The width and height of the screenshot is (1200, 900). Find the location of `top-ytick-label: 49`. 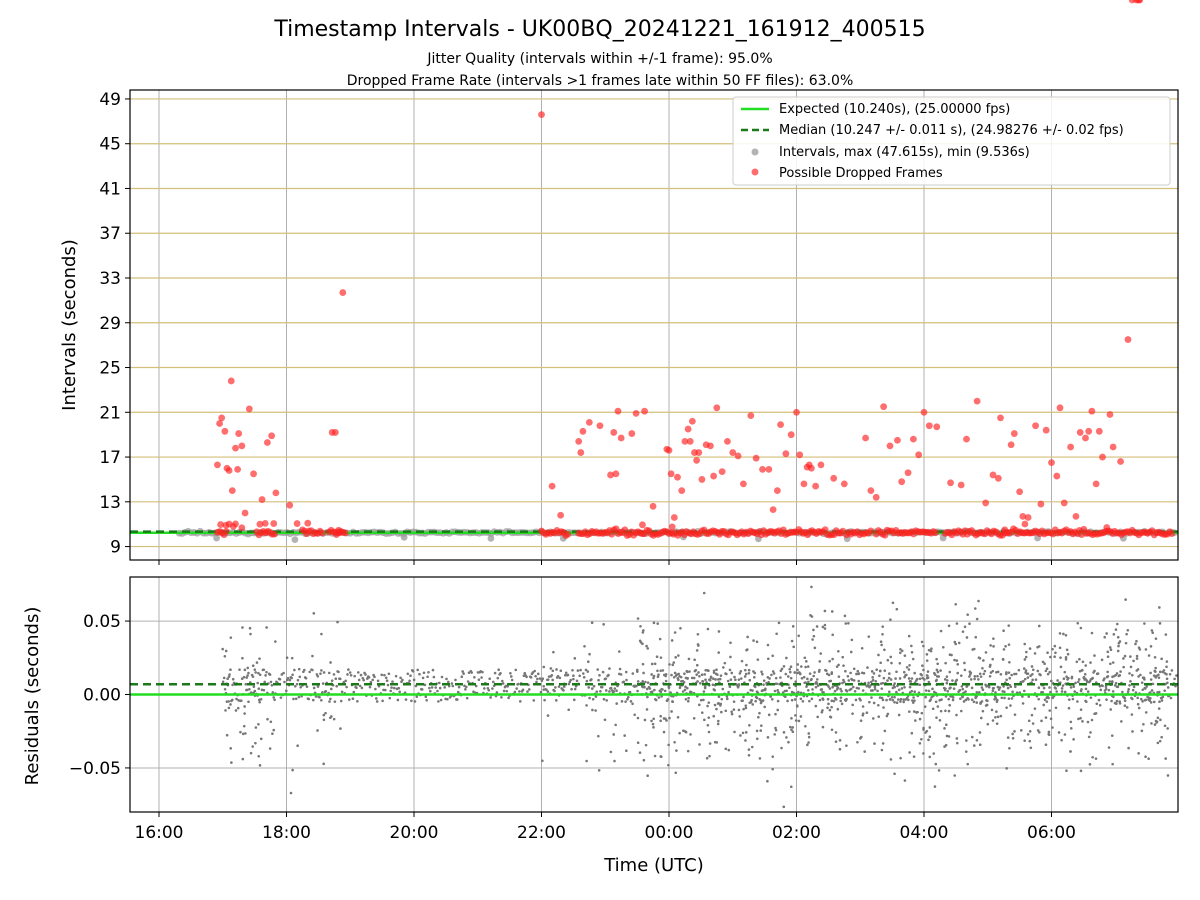

top-ytick-label: 49 is located at coordinates (110, 100).